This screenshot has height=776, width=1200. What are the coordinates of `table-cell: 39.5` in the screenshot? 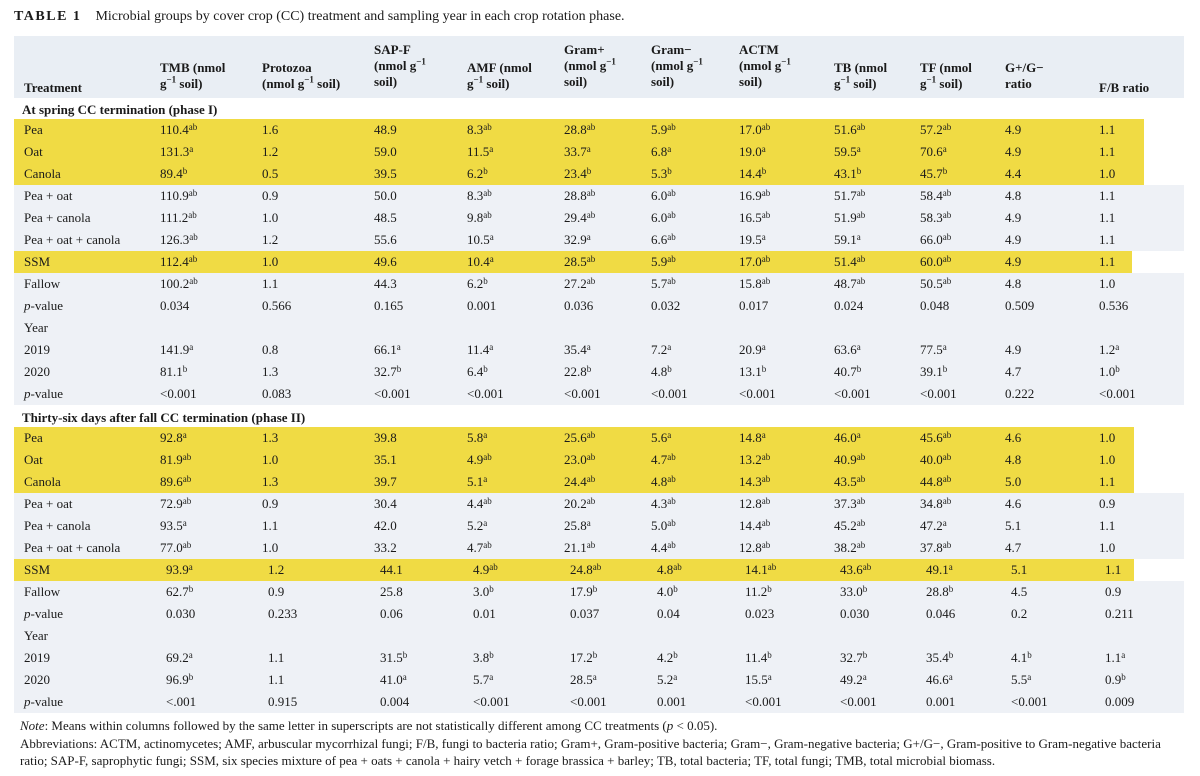 It's located at (385, 173).